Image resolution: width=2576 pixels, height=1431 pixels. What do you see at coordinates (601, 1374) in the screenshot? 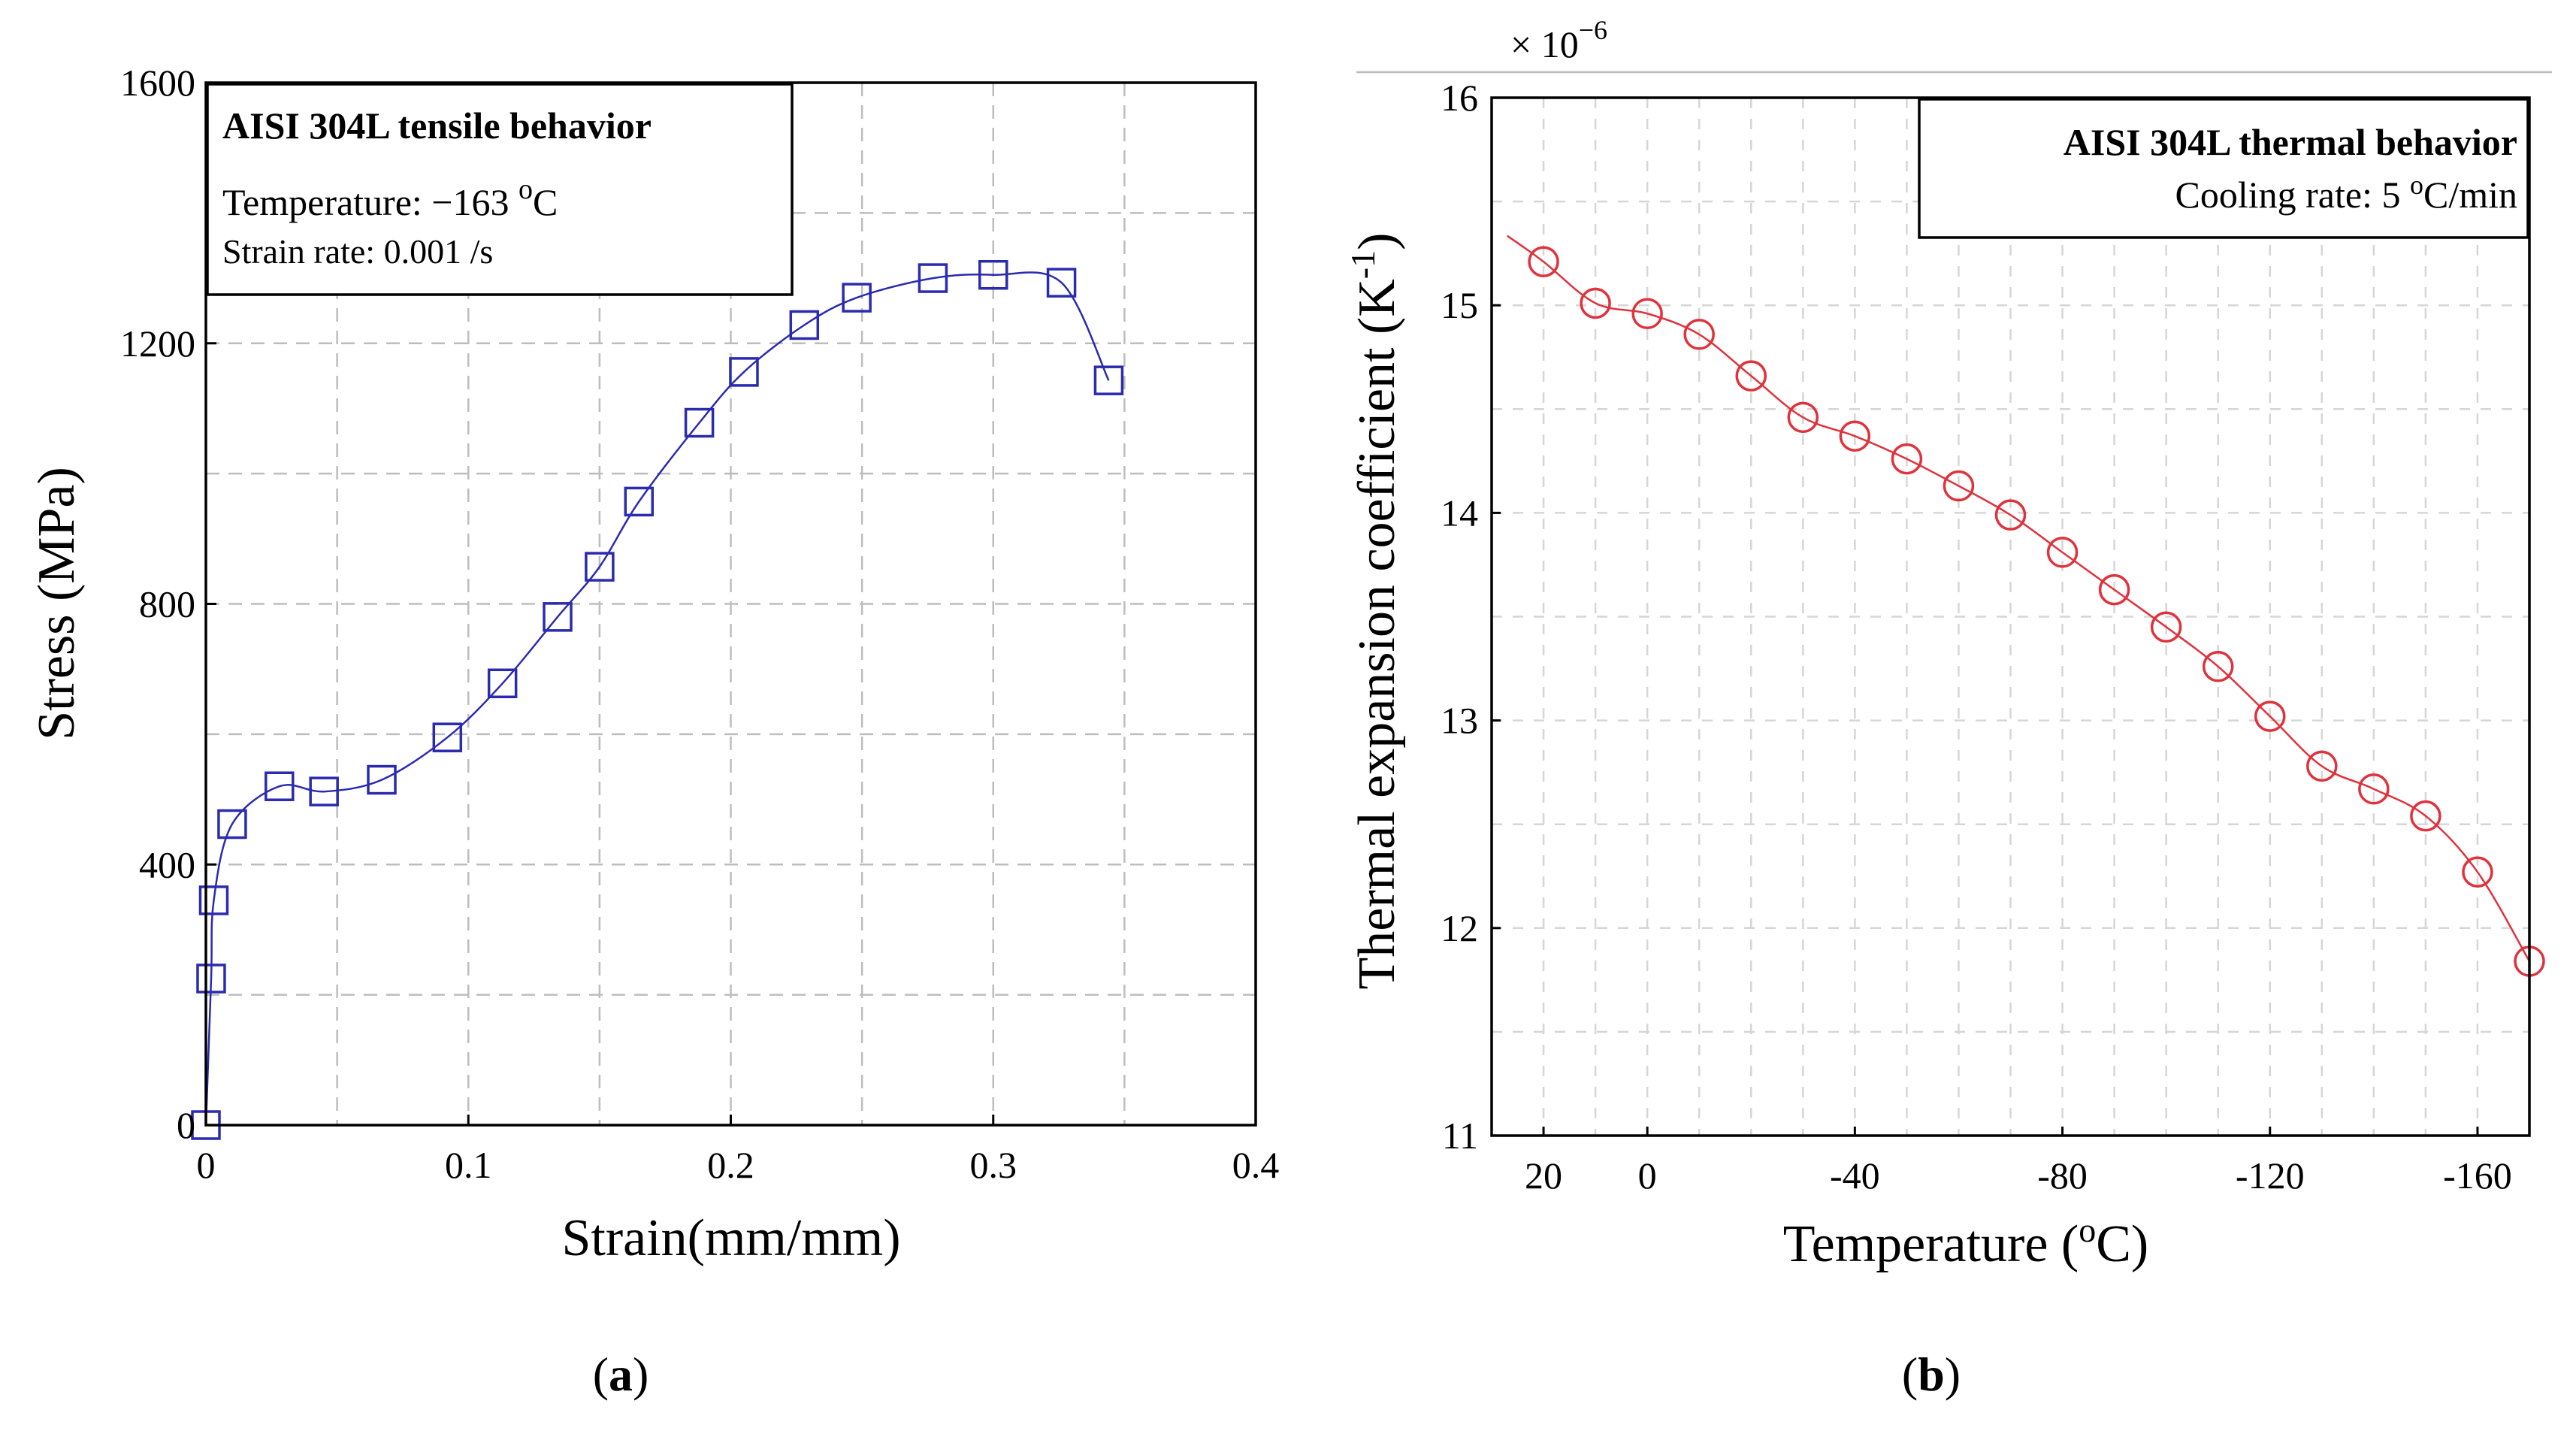
I see `panel-a-caption-open: (` at bounding box center [601, 1374].